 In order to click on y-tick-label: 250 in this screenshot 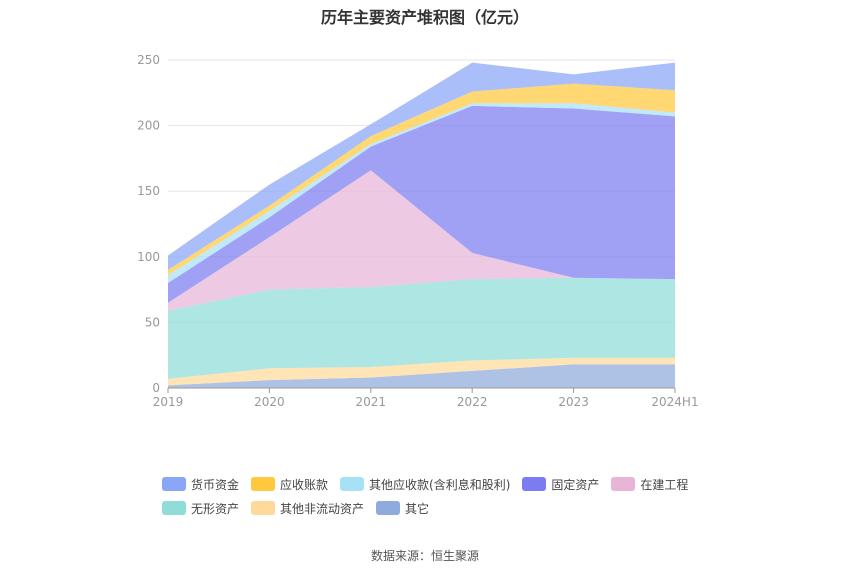, I will do `click(148, 60)`.